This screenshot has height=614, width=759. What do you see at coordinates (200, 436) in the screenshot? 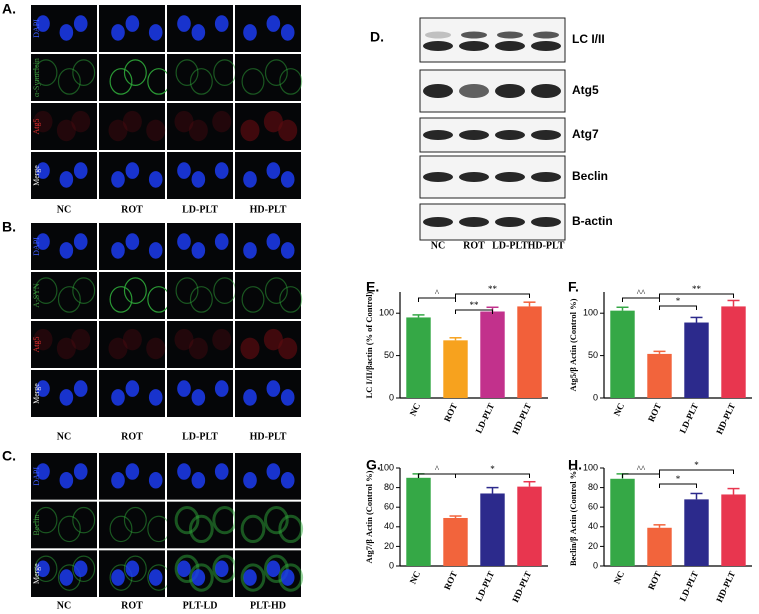
I see `column-label: LD-PLT` at bounding box center [200, 436].